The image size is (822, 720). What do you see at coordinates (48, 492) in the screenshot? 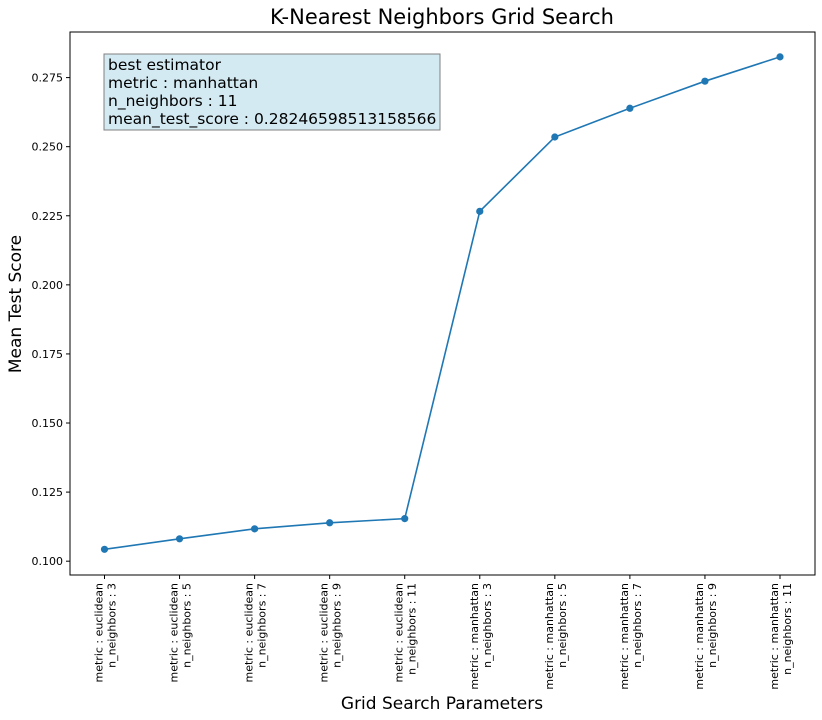
I see `y-tick-label: 0.125` at bounding box center [48, 492].